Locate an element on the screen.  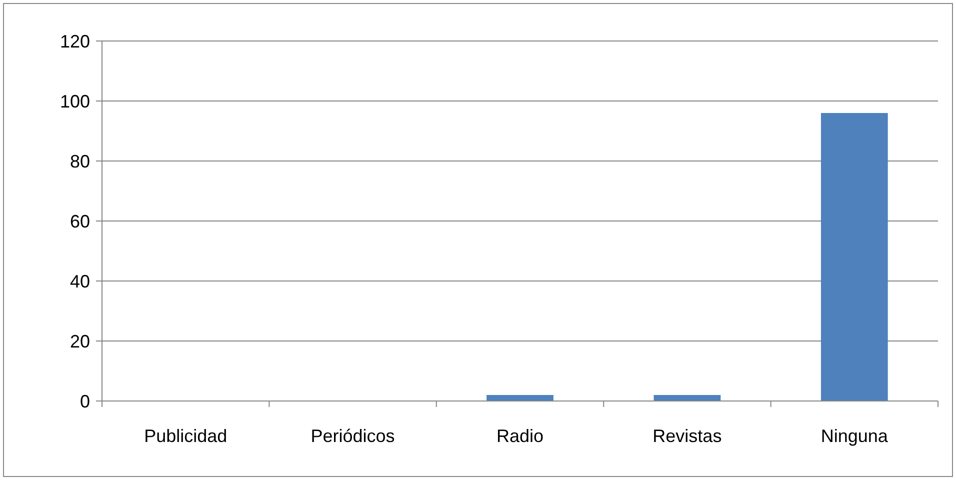
y-tick-label: 100 is located at coordinates (75, 101).